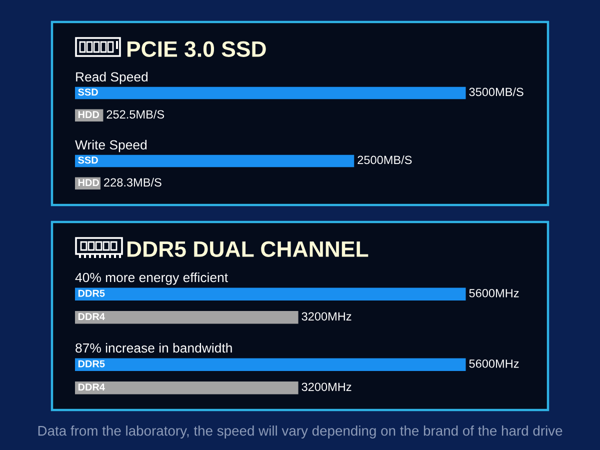  I want to click on chart-title: PCIE 3.0 SSD, so click(196, 49).